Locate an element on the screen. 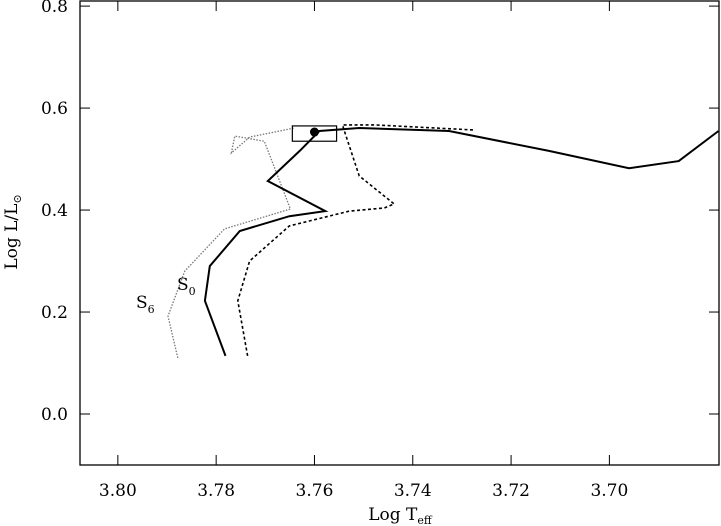 Image resolution: width=721 pixels, height=526 pixels. x-tick-label: 3.72 is located at coordinates (511, 491).